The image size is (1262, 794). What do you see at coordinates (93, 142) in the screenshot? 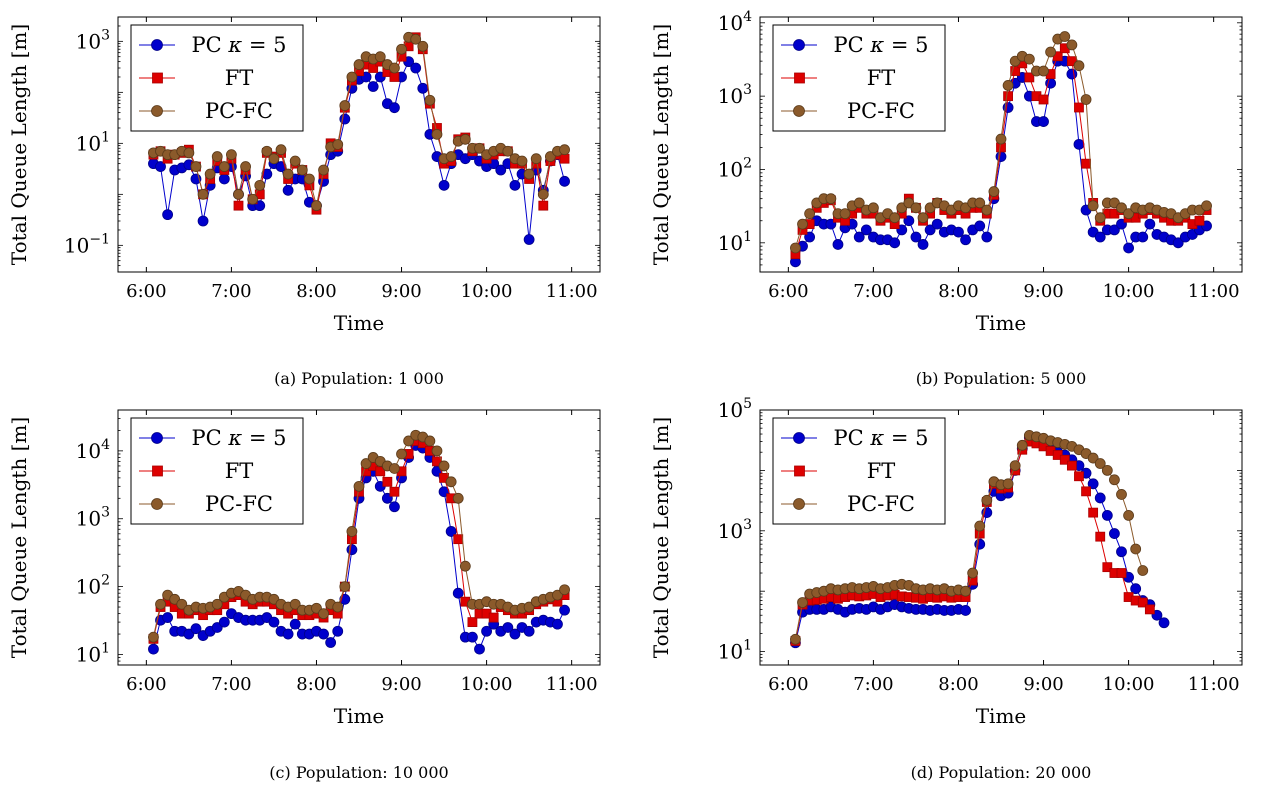
I see `y-tick-label: 10¹` at bounding box center [93, 142].